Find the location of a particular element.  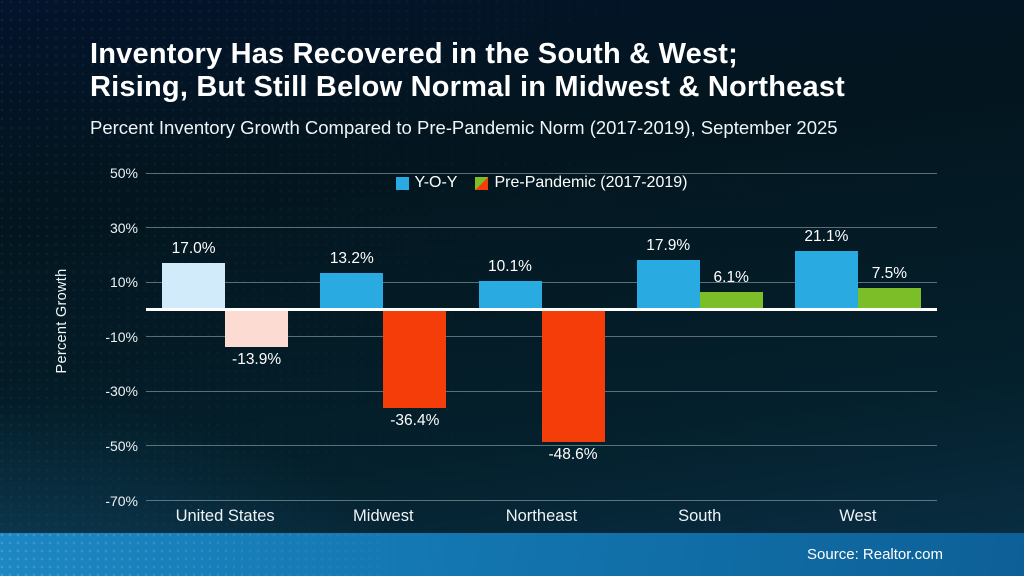

x-axis-label-northeast: Northeast is located at coordinates (541, 516).